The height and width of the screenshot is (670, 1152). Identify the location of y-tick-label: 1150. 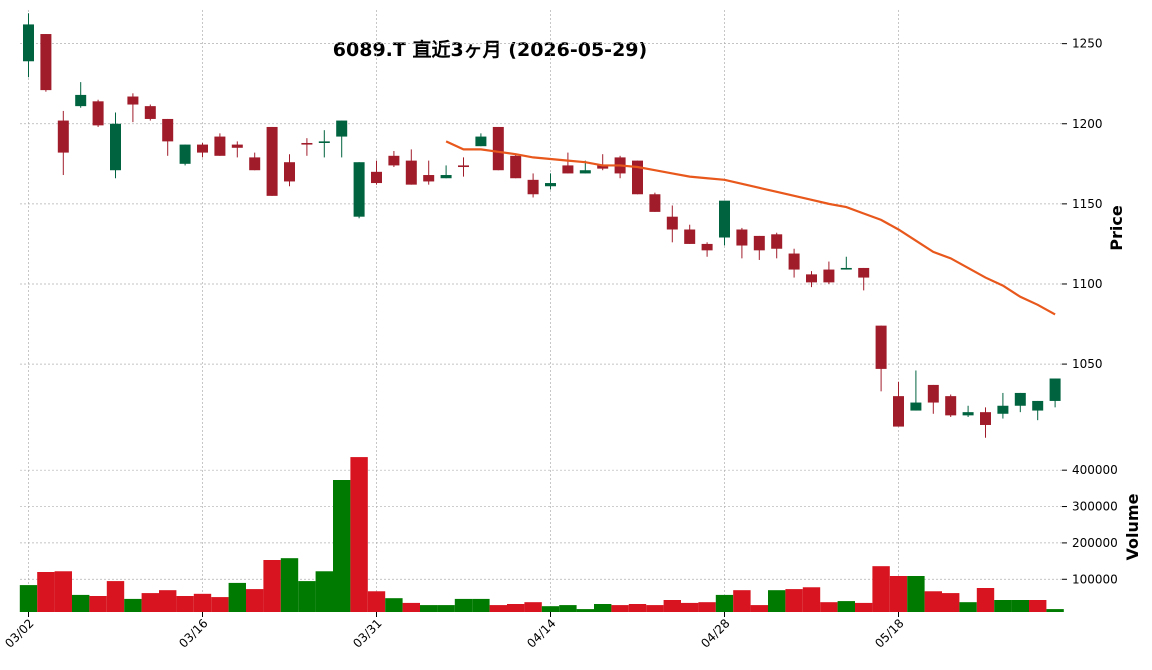
(1087, 204).